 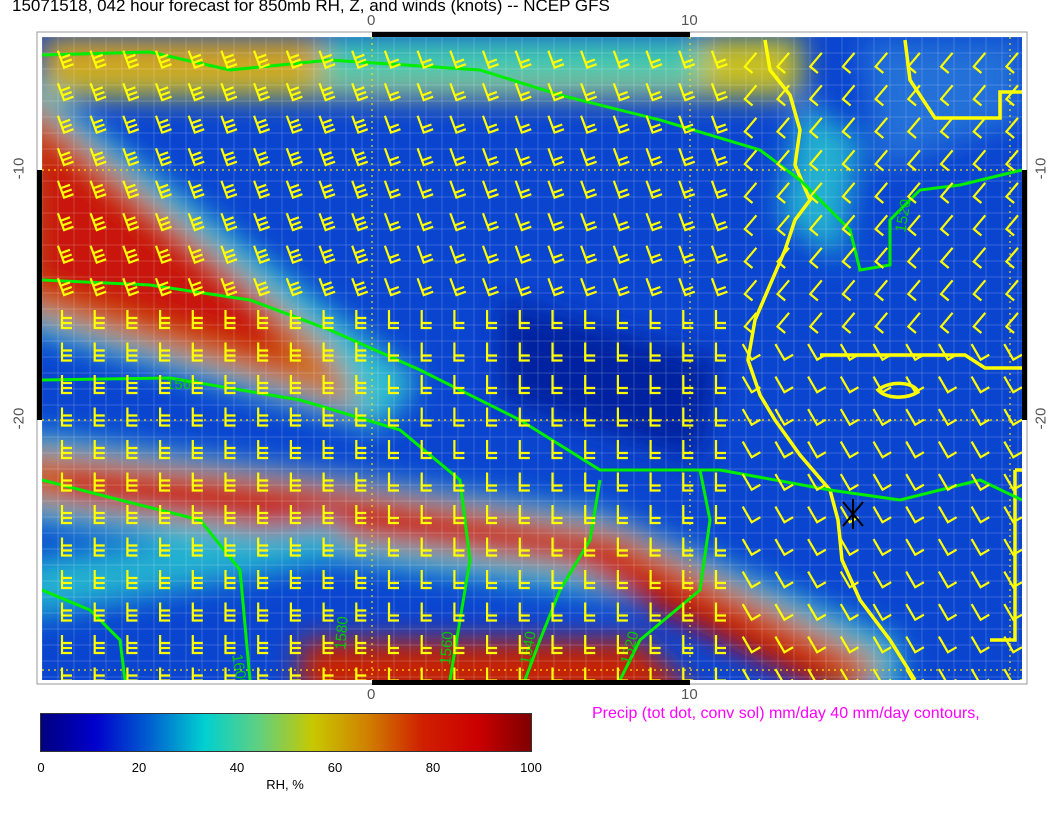 What do you see at coordinates (433, 767) in the screenshot?
I see `colorbar-tick: 80` at bounding box center [433, 767].